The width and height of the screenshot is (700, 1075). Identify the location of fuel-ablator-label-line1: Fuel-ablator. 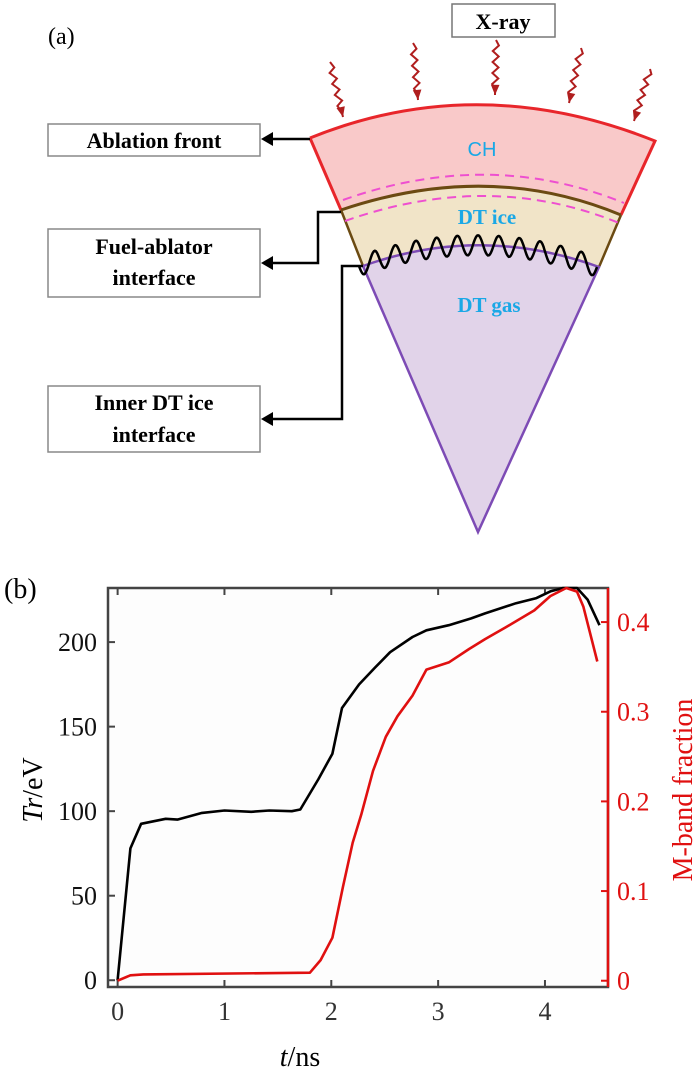
(154, 246).